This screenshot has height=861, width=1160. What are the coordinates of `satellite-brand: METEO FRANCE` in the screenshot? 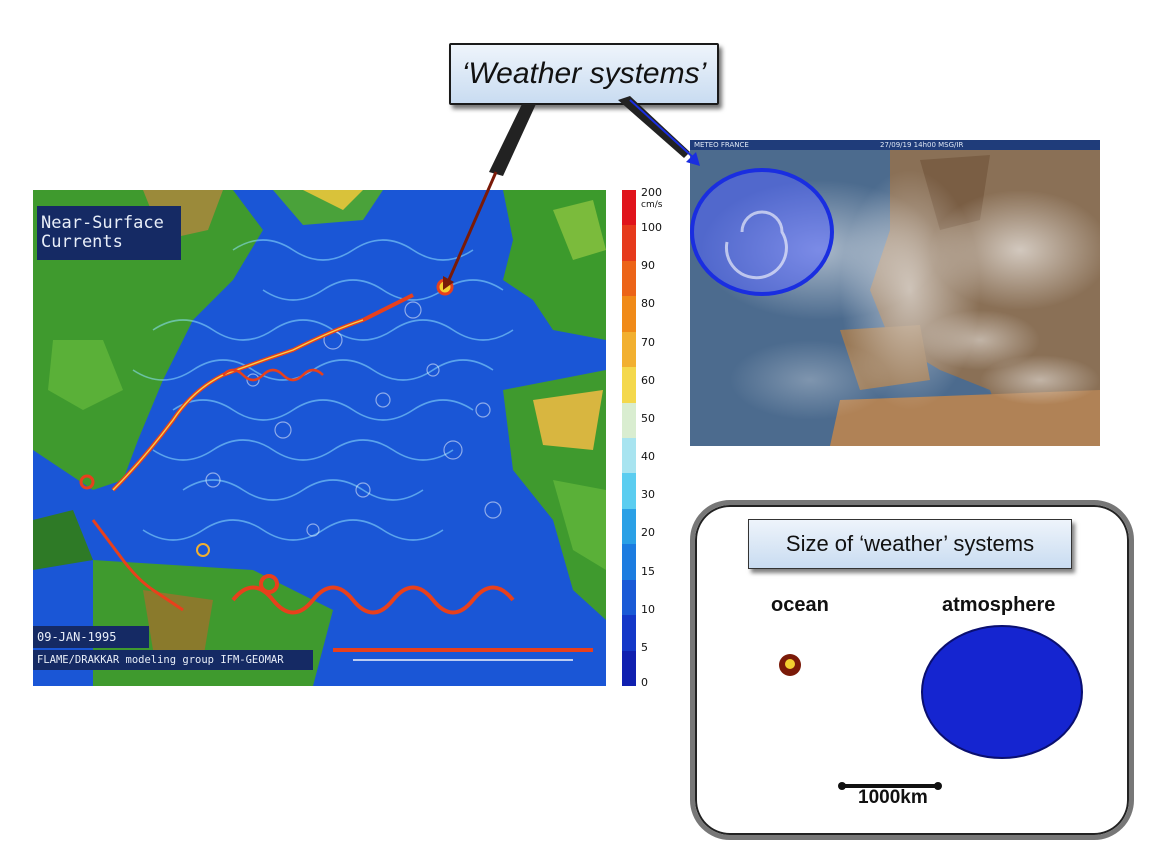 It's located at (721, 145).